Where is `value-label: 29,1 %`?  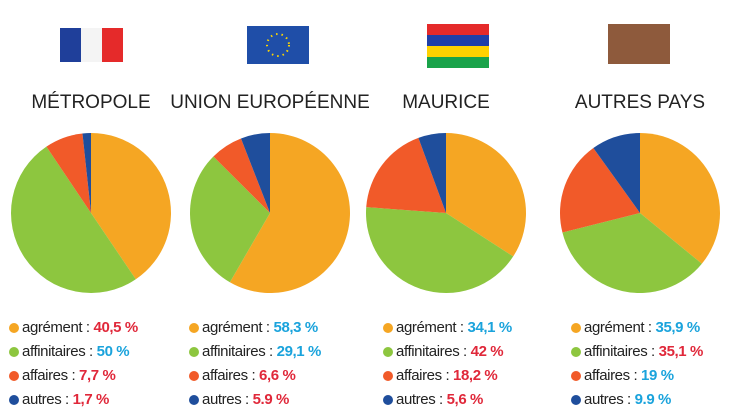 value-label: 29,1 % is located at coordinates (299, 351).